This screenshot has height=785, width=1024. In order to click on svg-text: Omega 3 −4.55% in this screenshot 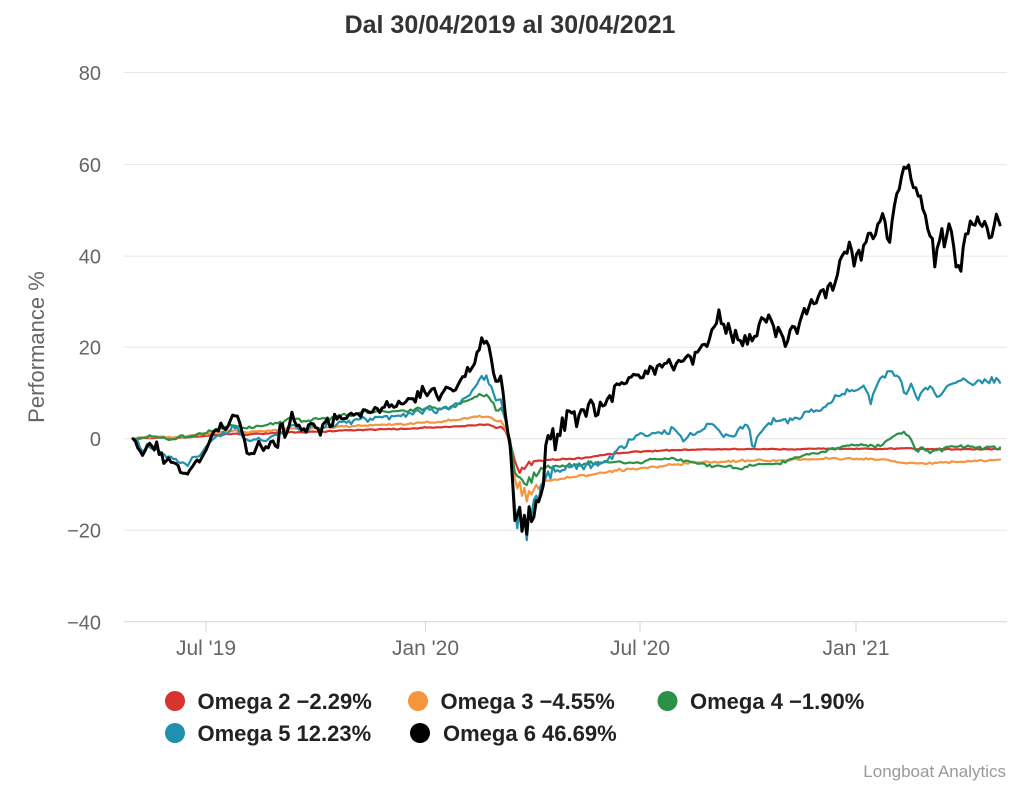, I will do `click(528, 701)`.